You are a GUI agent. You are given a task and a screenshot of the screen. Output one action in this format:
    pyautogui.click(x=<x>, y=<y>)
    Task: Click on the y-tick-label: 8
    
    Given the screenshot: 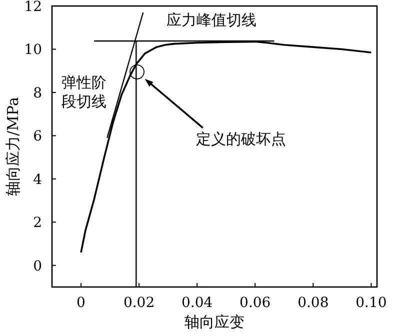 What is the action you would take?
    pyautogui.click(x=37, y=93)
    